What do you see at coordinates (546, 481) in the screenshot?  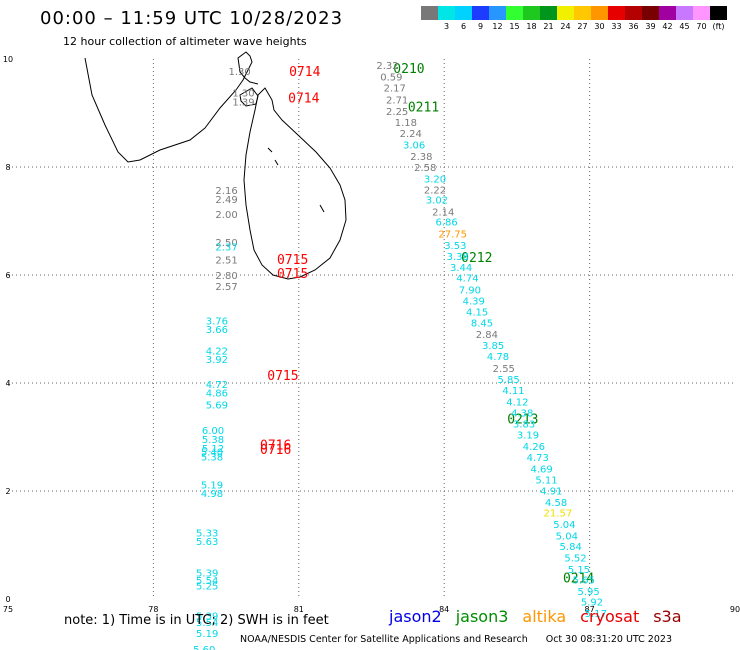 I see `wave-height-value: 5.11` at bounding box center [546, 481].